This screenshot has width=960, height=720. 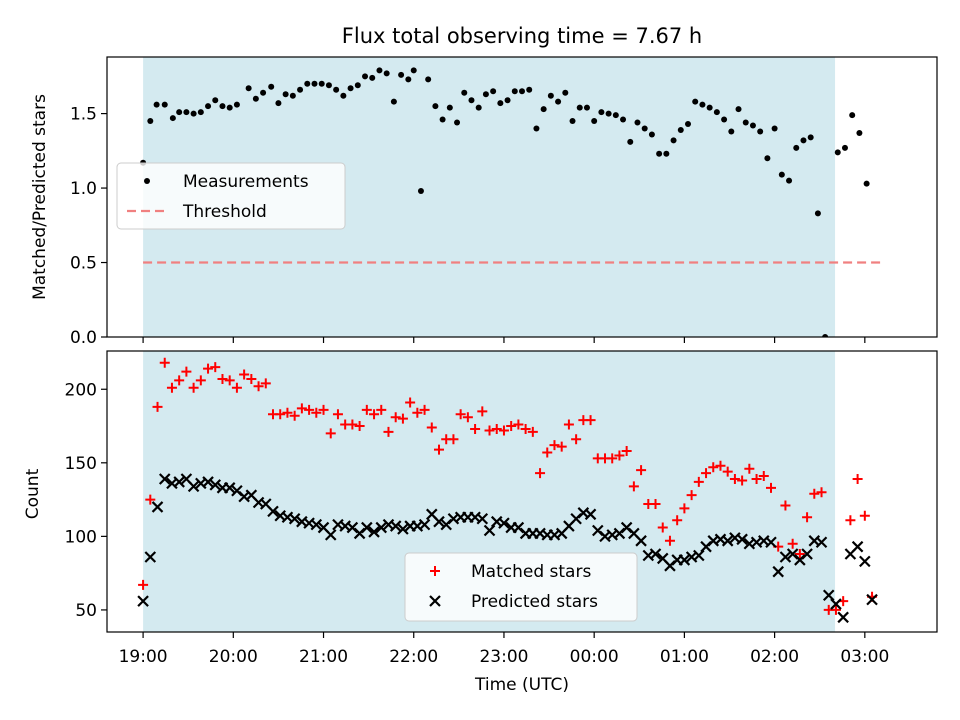 What do you see at coordinates (435, 601) in the screenshot?
I see `predicted-stars-legend-swatch` at bounding box center [435, 601].